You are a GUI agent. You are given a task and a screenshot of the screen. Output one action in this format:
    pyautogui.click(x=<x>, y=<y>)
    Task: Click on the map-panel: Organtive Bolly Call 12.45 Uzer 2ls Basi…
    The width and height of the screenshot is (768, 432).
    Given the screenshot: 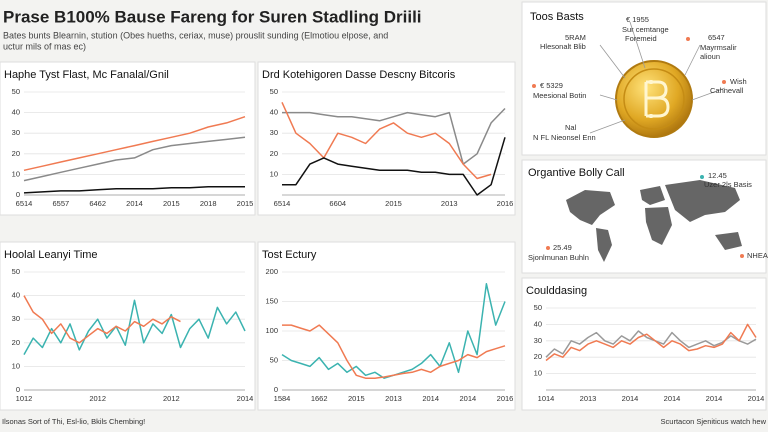 What is the action you would take?
    pyautogui.click(x=644, y=216)
    